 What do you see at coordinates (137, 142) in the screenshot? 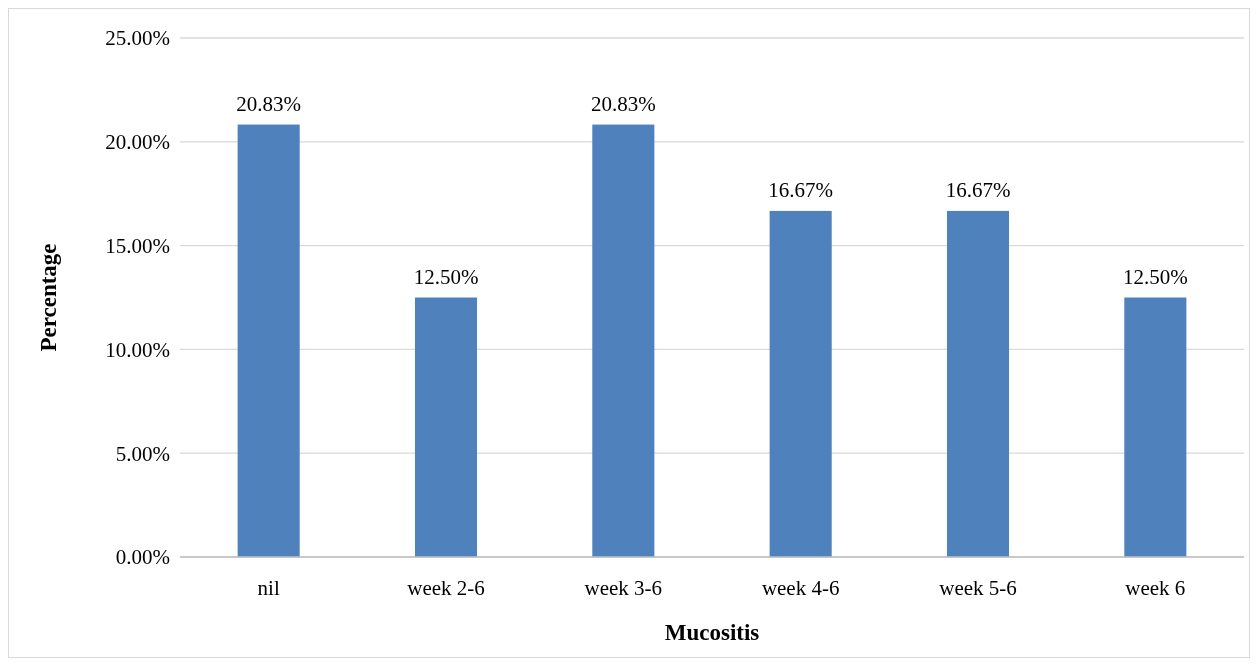
I see `y-tick-label: 20.00%` at bounding box center [137, 142].